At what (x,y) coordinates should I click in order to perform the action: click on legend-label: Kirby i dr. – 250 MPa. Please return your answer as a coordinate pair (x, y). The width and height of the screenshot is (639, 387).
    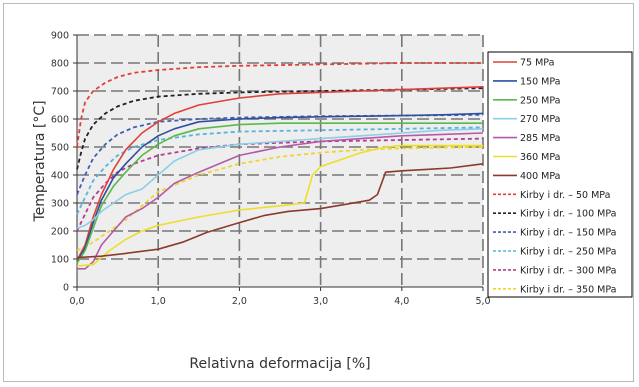
    Looking at the image, I should click on (568, 252).